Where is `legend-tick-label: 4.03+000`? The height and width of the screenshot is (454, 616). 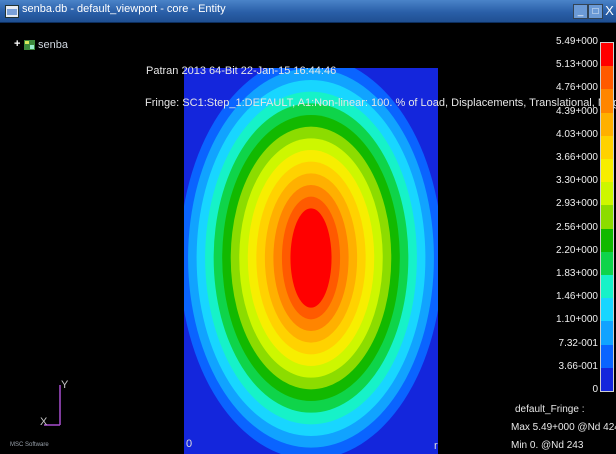
legend-tick-label: 4.03+000 is located at coordinates (577, 134).